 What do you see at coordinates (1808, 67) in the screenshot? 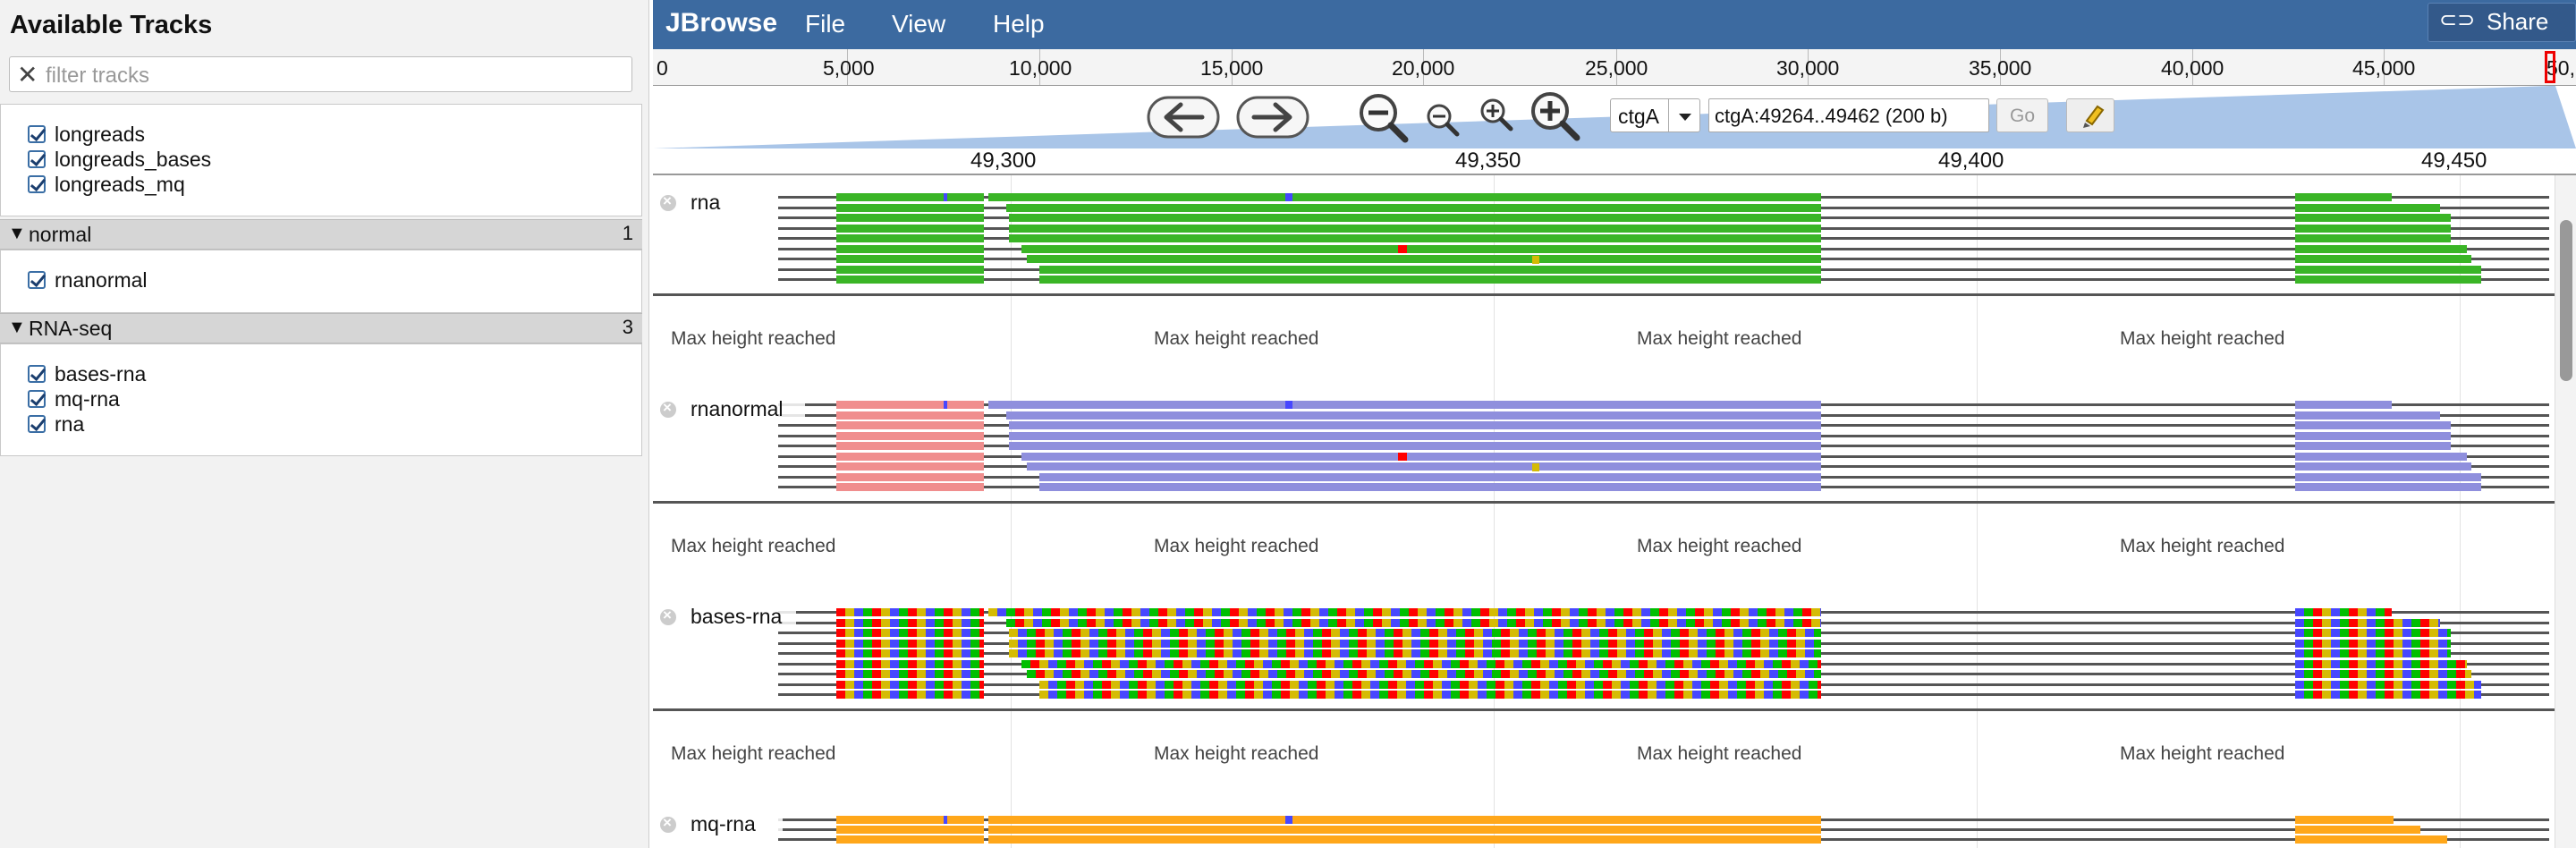
I see `overview-tick` at bounding box center [1808, 67].